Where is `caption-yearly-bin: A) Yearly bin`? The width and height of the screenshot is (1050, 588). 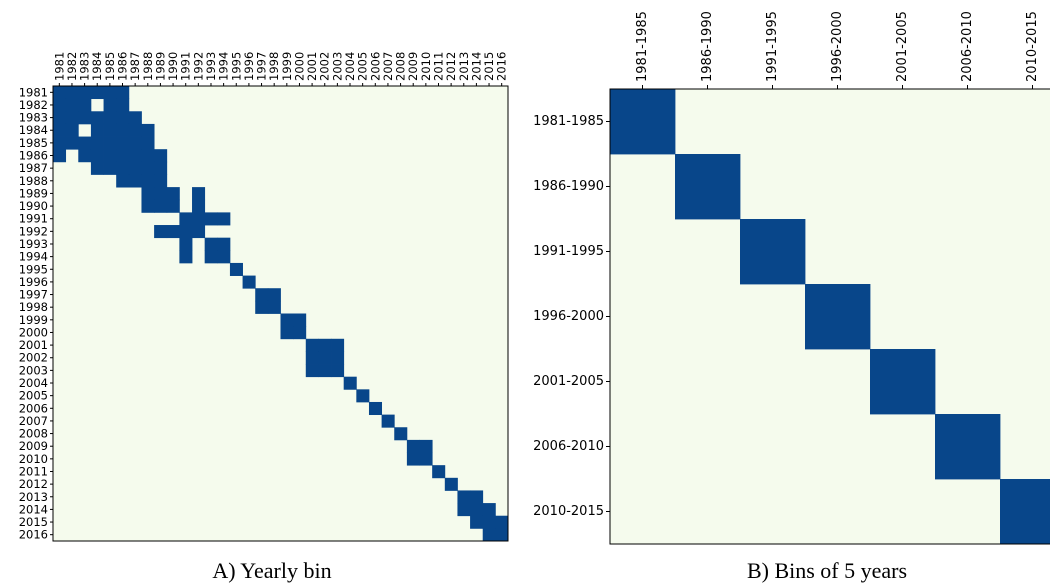
caption-yearly-bin: A) Yearly bin is located at coordinates (271, 570).